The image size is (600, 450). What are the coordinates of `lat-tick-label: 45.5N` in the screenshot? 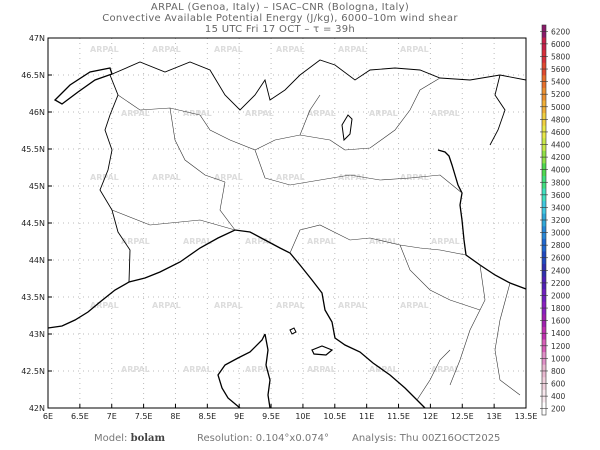 It's located at (33, 149).